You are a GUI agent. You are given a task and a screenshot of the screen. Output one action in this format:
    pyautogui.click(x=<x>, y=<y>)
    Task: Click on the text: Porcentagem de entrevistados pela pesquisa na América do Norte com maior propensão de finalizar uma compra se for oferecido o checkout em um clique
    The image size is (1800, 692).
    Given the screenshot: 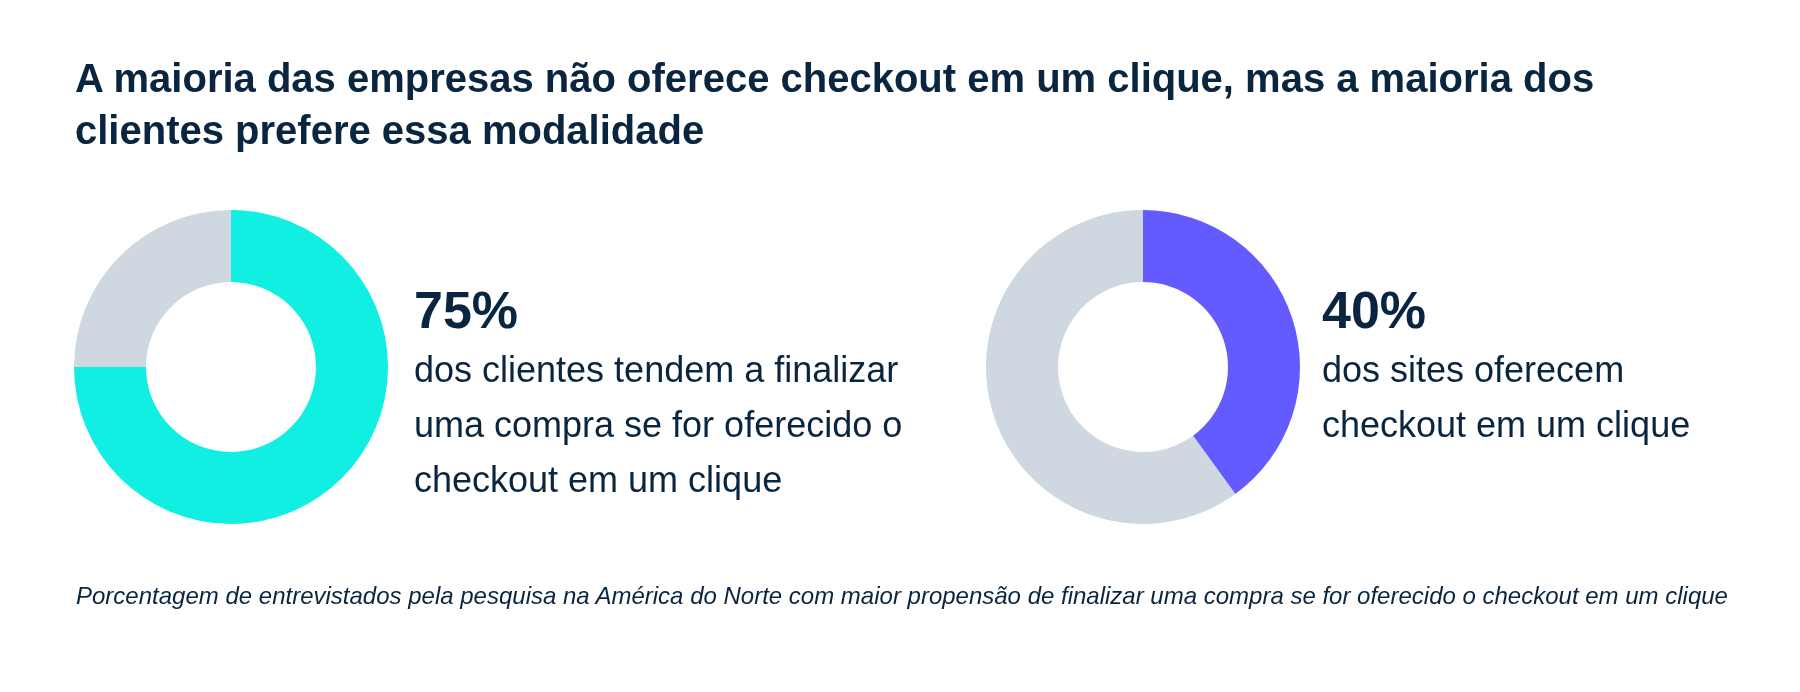 What is the action you would take?
    pyautogui.click(x=902, y=595)
    